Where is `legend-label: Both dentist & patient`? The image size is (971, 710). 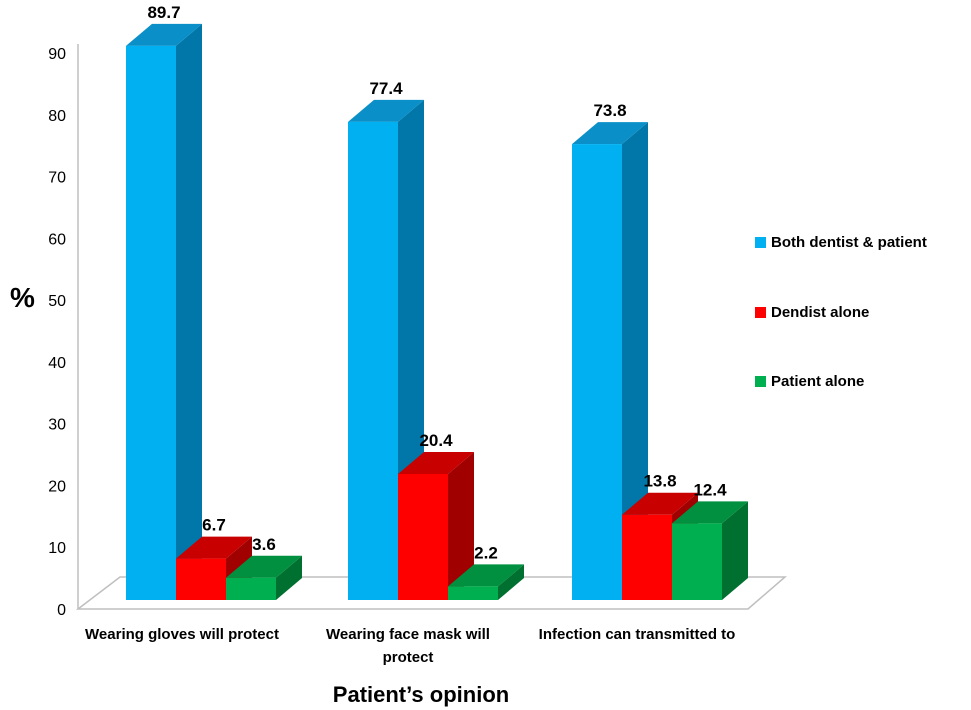
legend-label: Both dentist & patient is located at coordinates (849, 242).